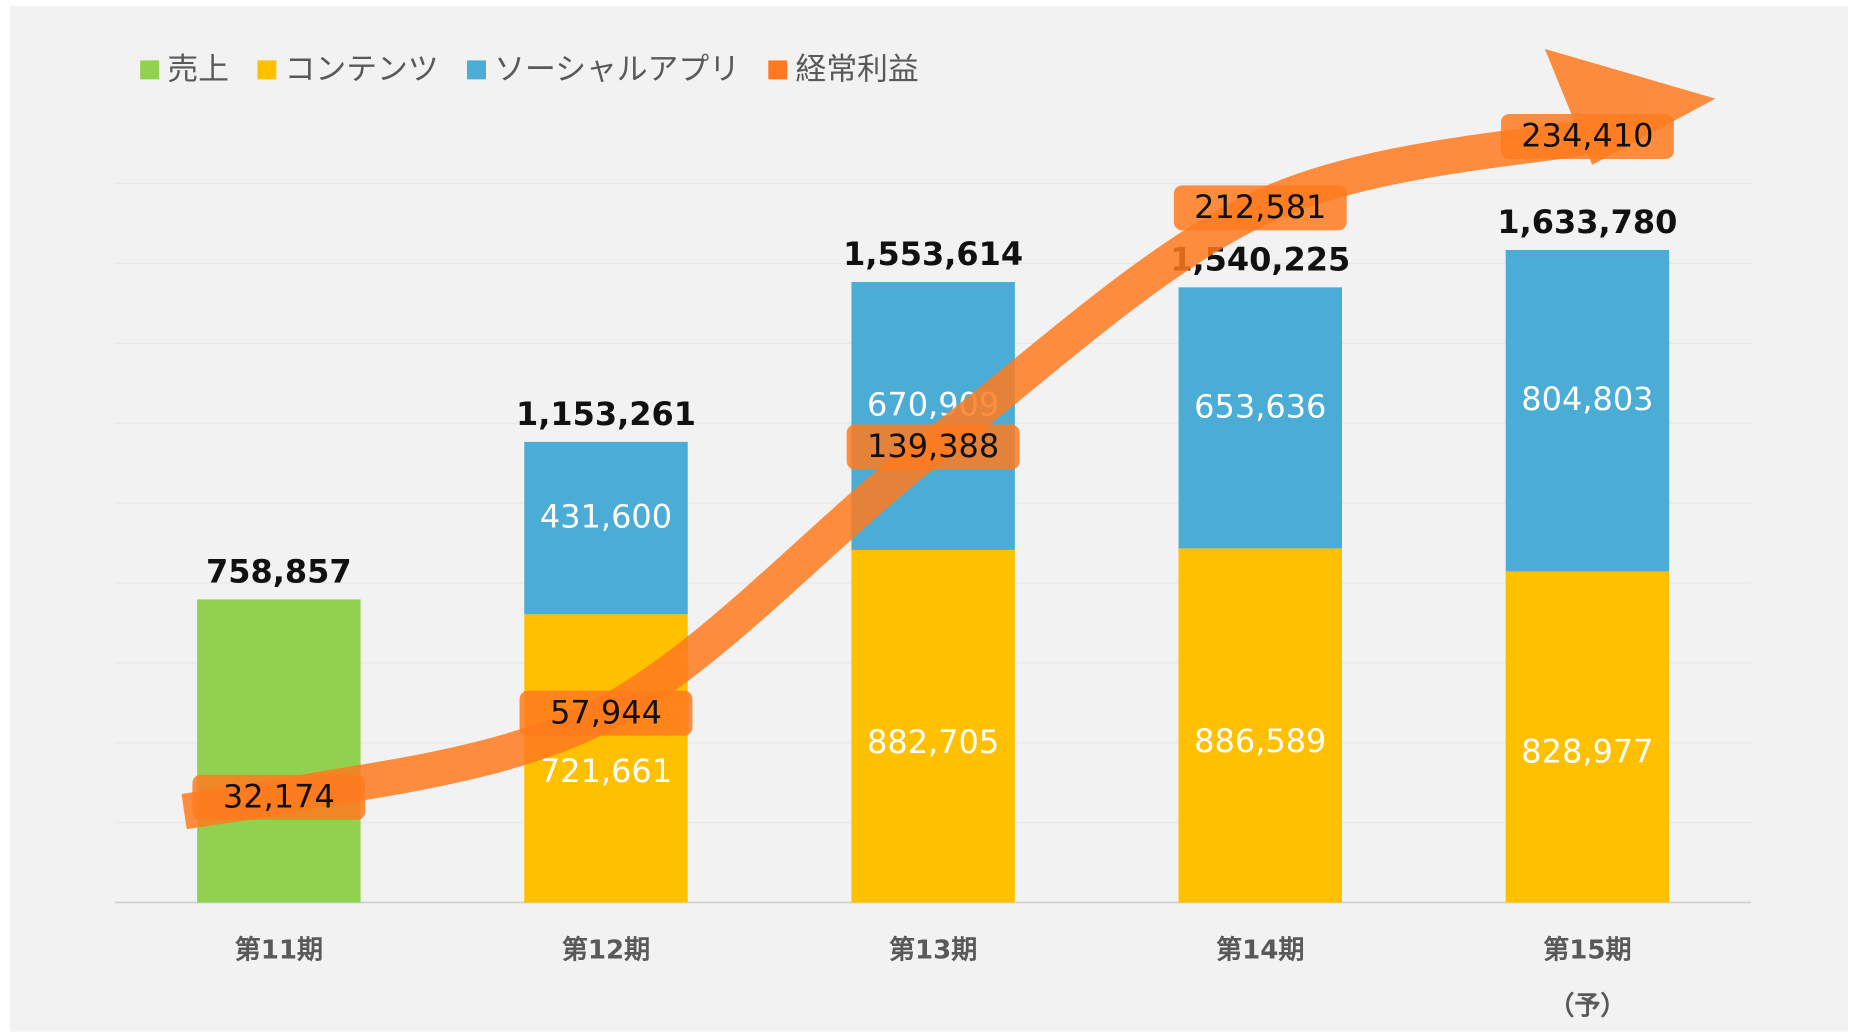  What do you see at coordinates (1587, 399) in the screenshot?
I see `segment-label: 804,803` at bounding box center [1587, 399].